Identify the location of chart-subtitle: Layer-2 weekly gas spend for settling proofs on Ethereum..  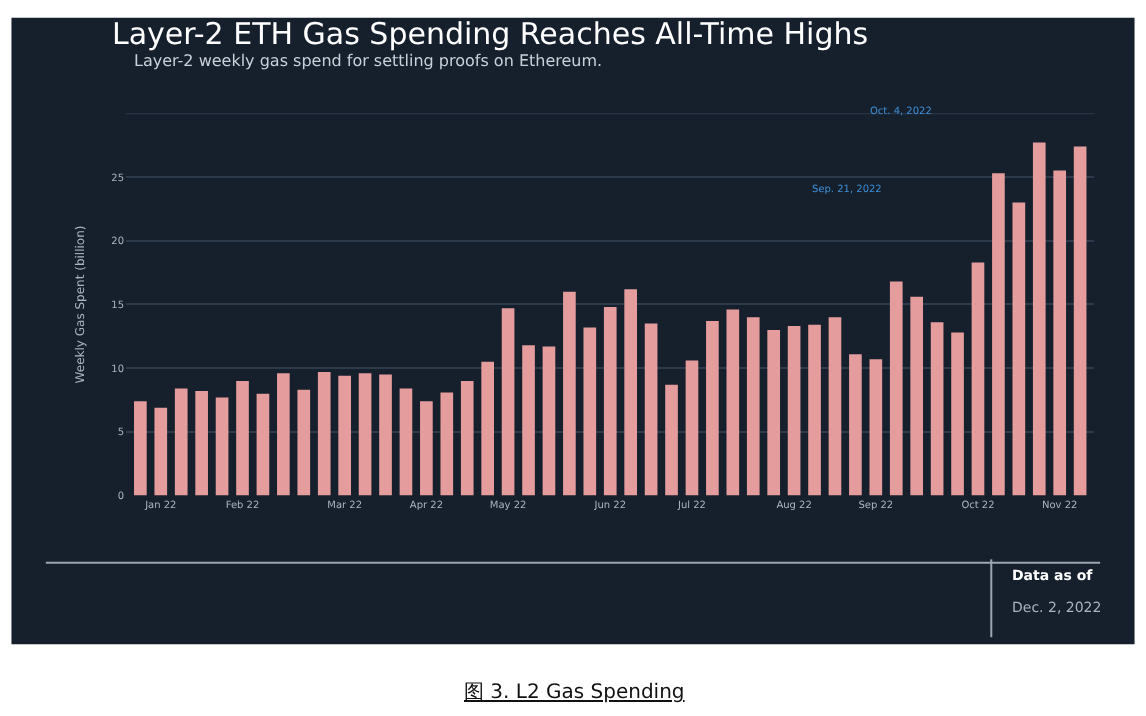
(368, 61).